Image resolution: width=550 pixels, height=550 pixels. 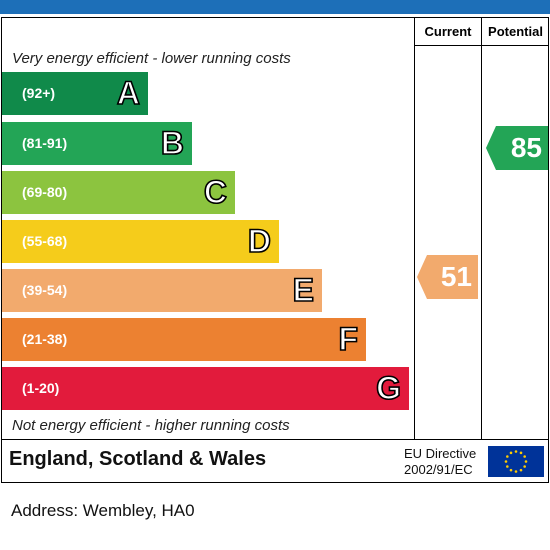 What do you see at coordinates (448, 31) in the screenshot?
I see `current-column-header: Current` at bounding box center [448, 31].